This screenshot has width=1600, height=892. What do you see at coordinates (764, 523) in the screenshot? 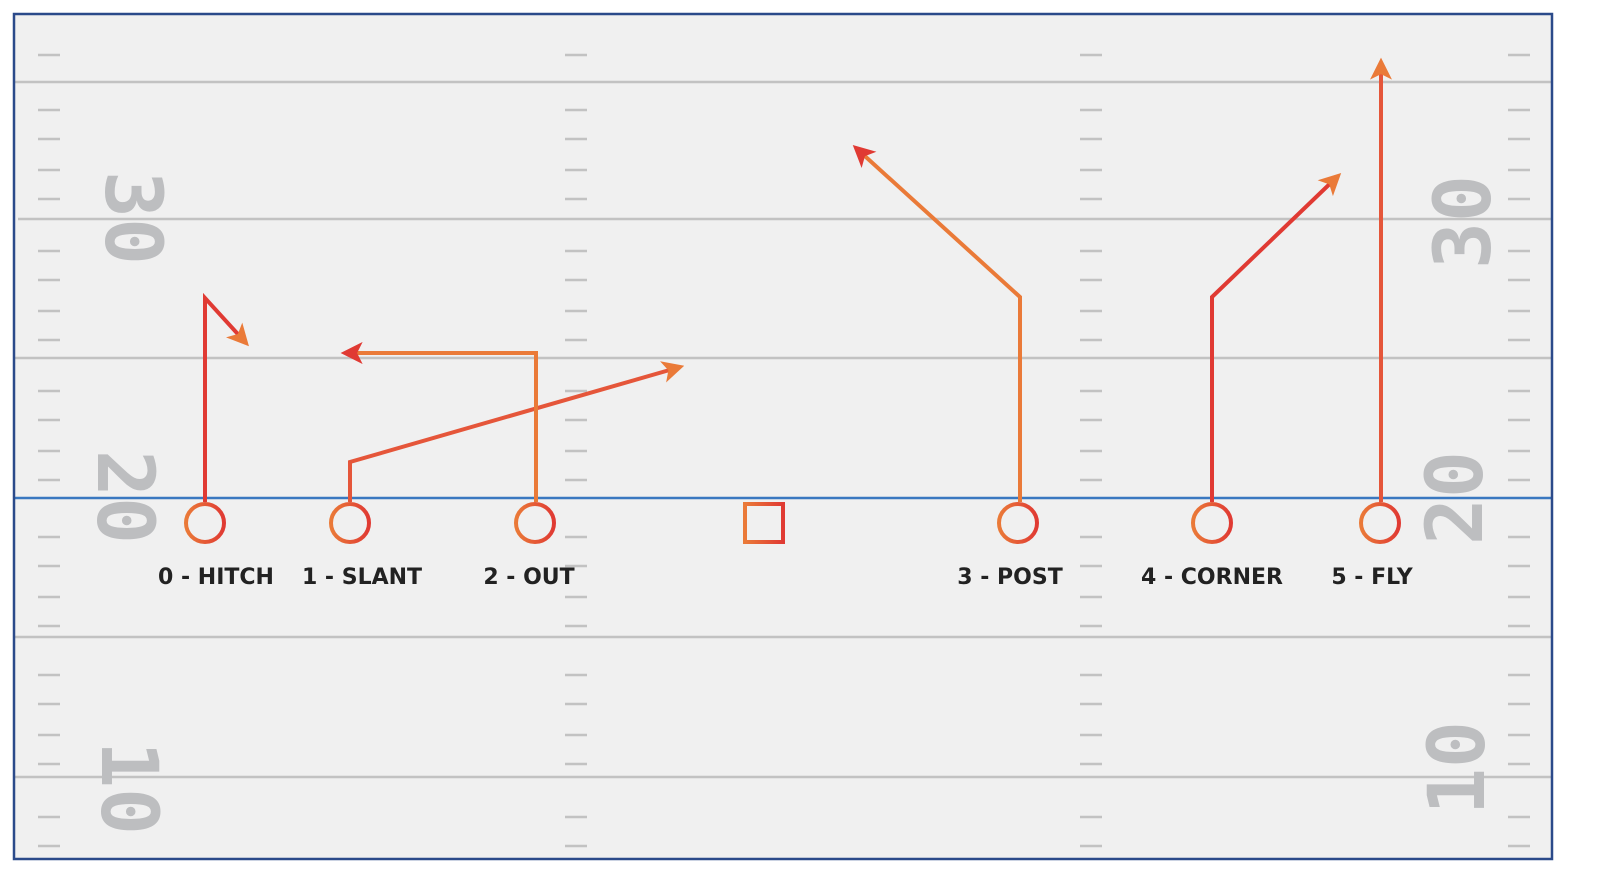
I see `center-square-icon` at bounding box center [764, 523].